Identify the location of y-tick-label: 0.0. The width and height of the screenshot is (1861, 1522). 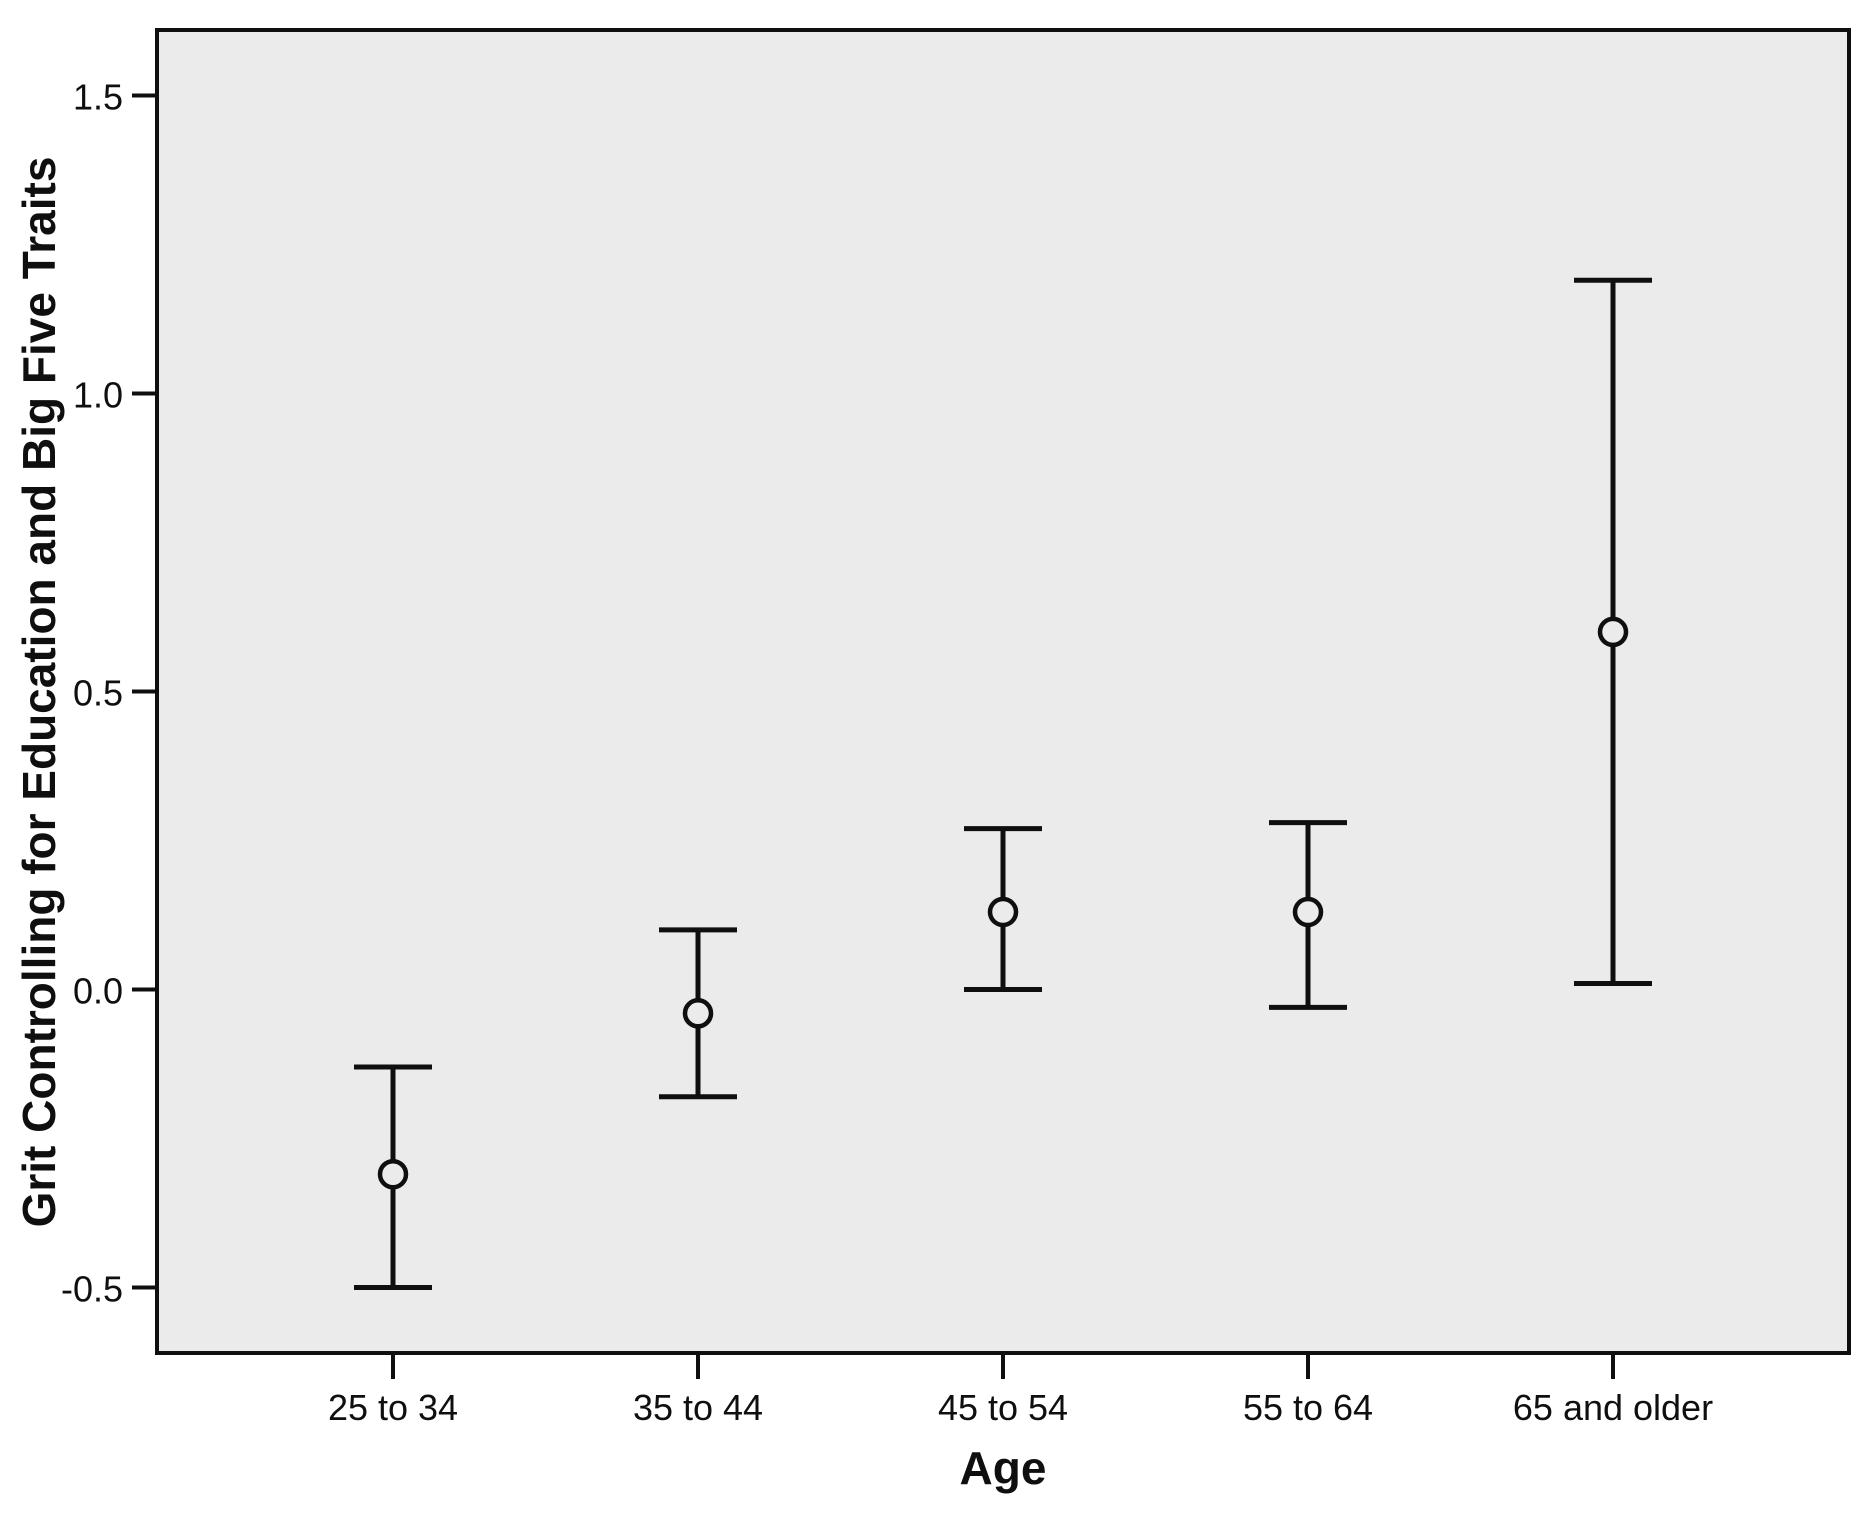
(98, 990).